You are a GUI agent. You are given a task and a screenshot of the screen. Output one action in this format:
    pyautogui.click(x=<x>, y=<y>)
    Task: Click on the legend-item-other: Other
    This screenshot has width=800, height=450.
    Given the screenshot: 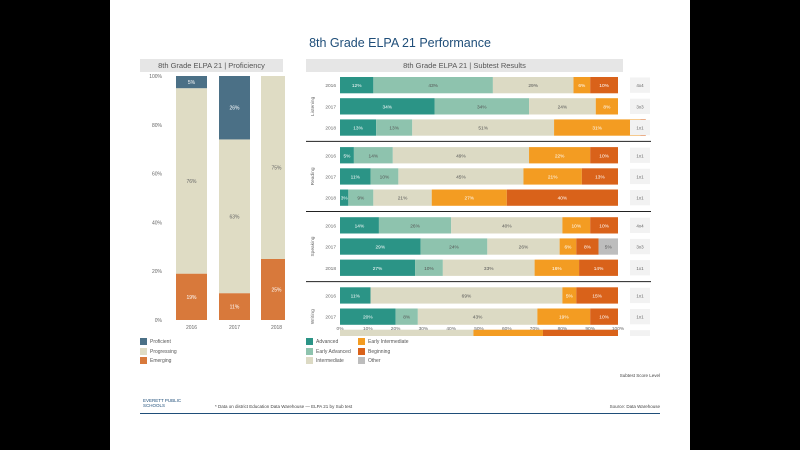 What is the action you would take?
    pyautogui.click(x=383, y=362)
    